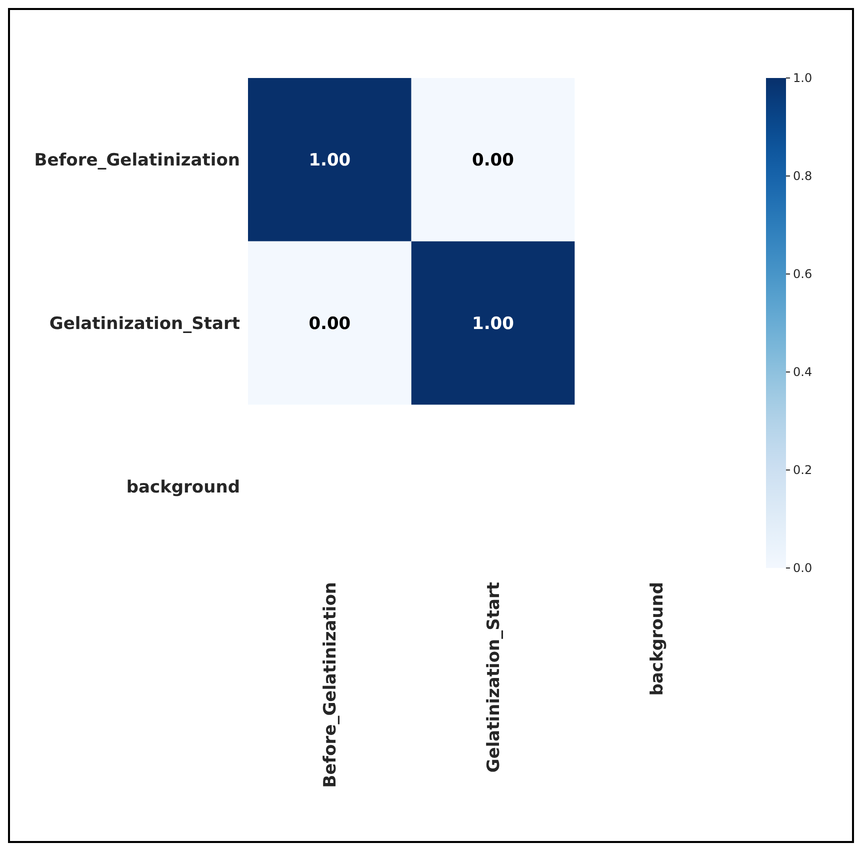 The image size is (862, 851). I want to click on y-tick-label: background, so click(183, 487).